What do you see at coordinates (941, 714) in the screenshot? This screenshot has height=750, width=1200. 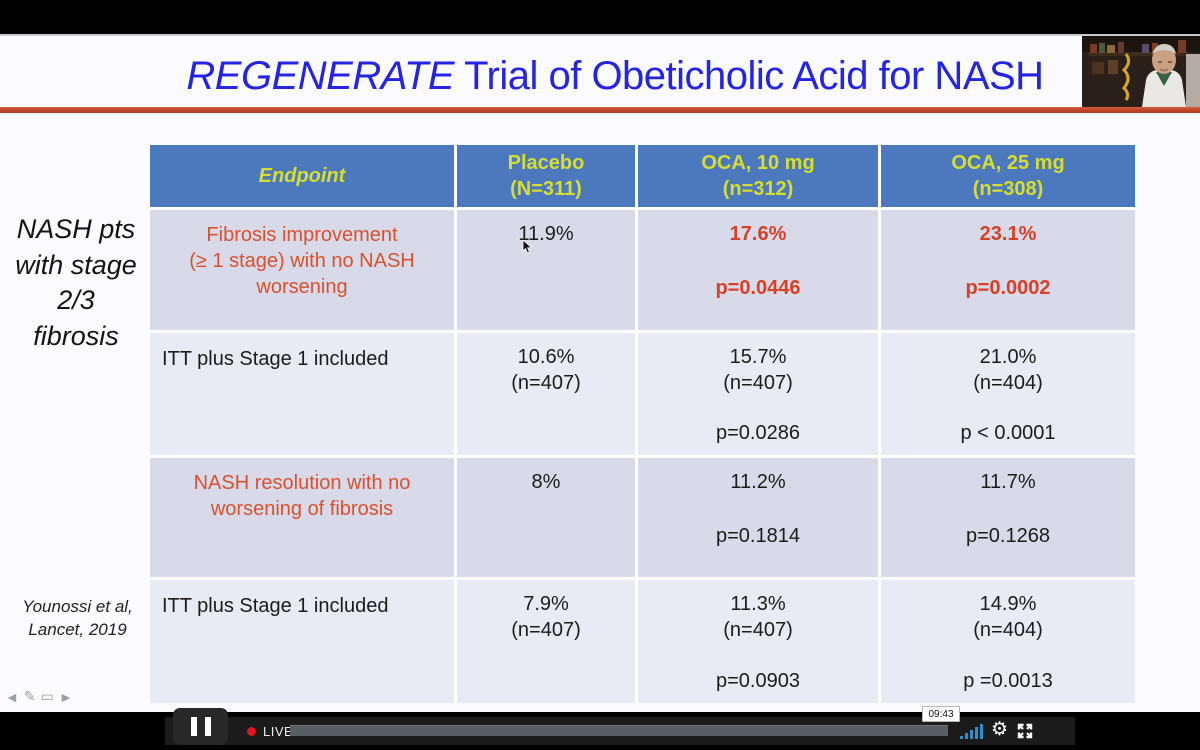 I see `time-tooltip: 09:43` at bounding box center [941, 714].